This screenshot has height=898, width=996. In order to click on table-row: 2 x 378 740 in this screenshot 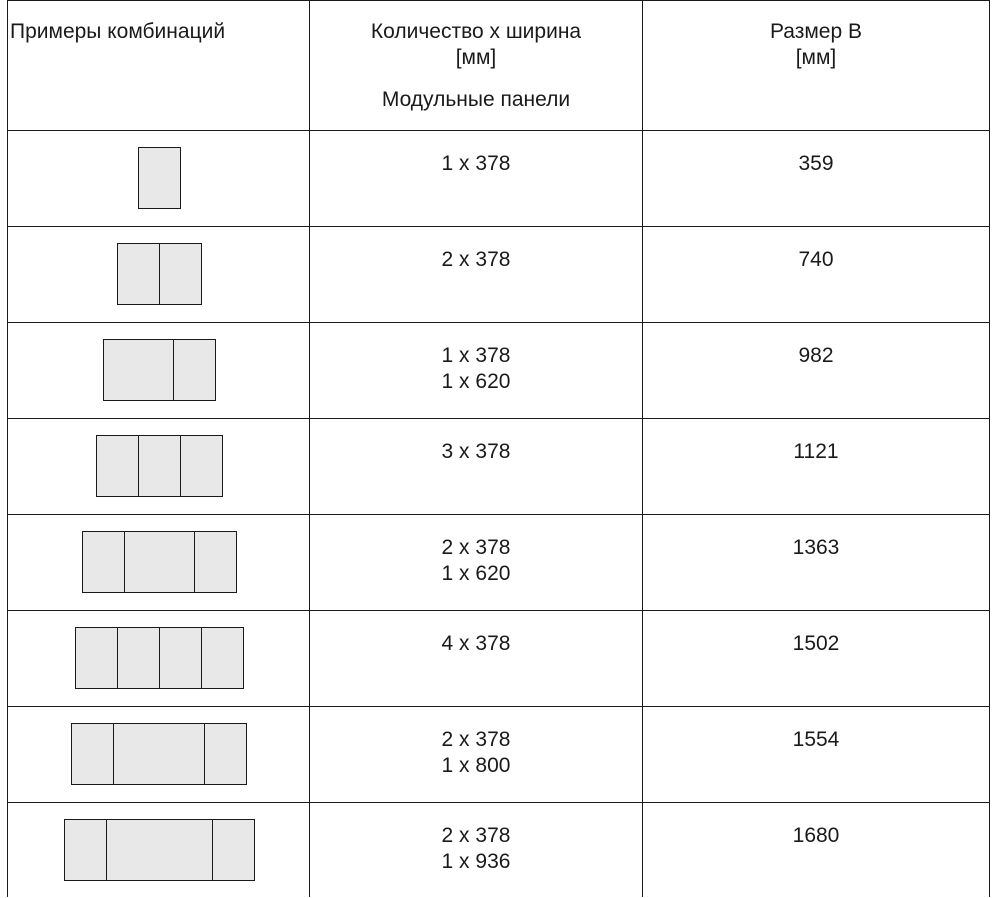, I will do `click(498, 274)`.